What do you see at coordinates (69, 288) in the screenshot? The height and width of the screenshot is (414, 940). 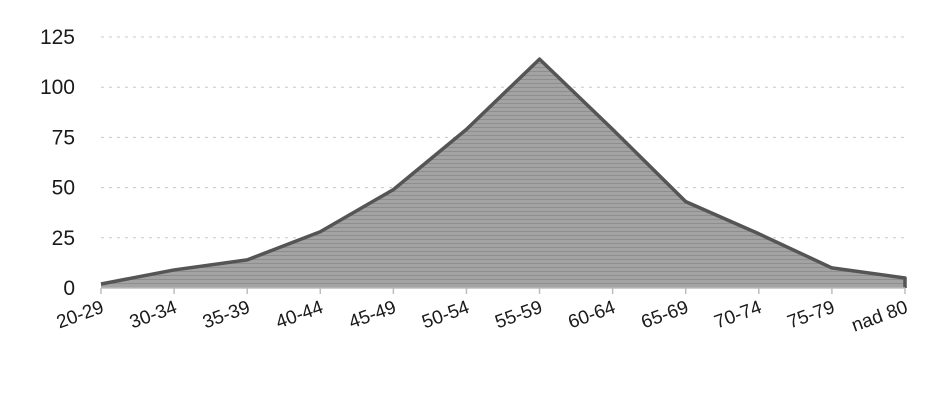 I see `y-tick-label: 0` at bounding box center [69, 288].